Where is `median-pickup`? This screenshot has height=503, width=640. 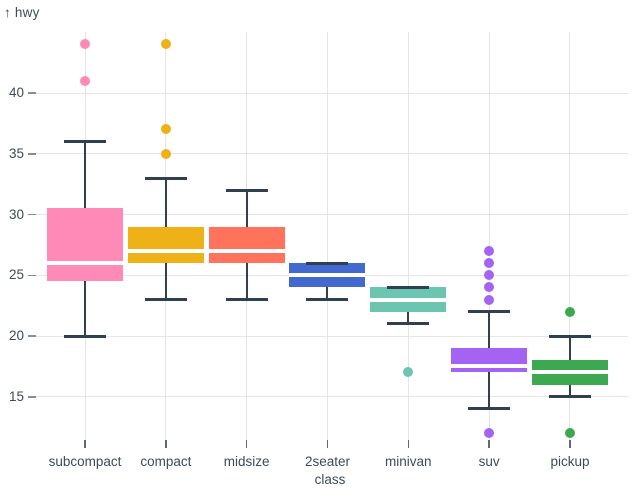 median-pickup is located at coordinates (569, 372).